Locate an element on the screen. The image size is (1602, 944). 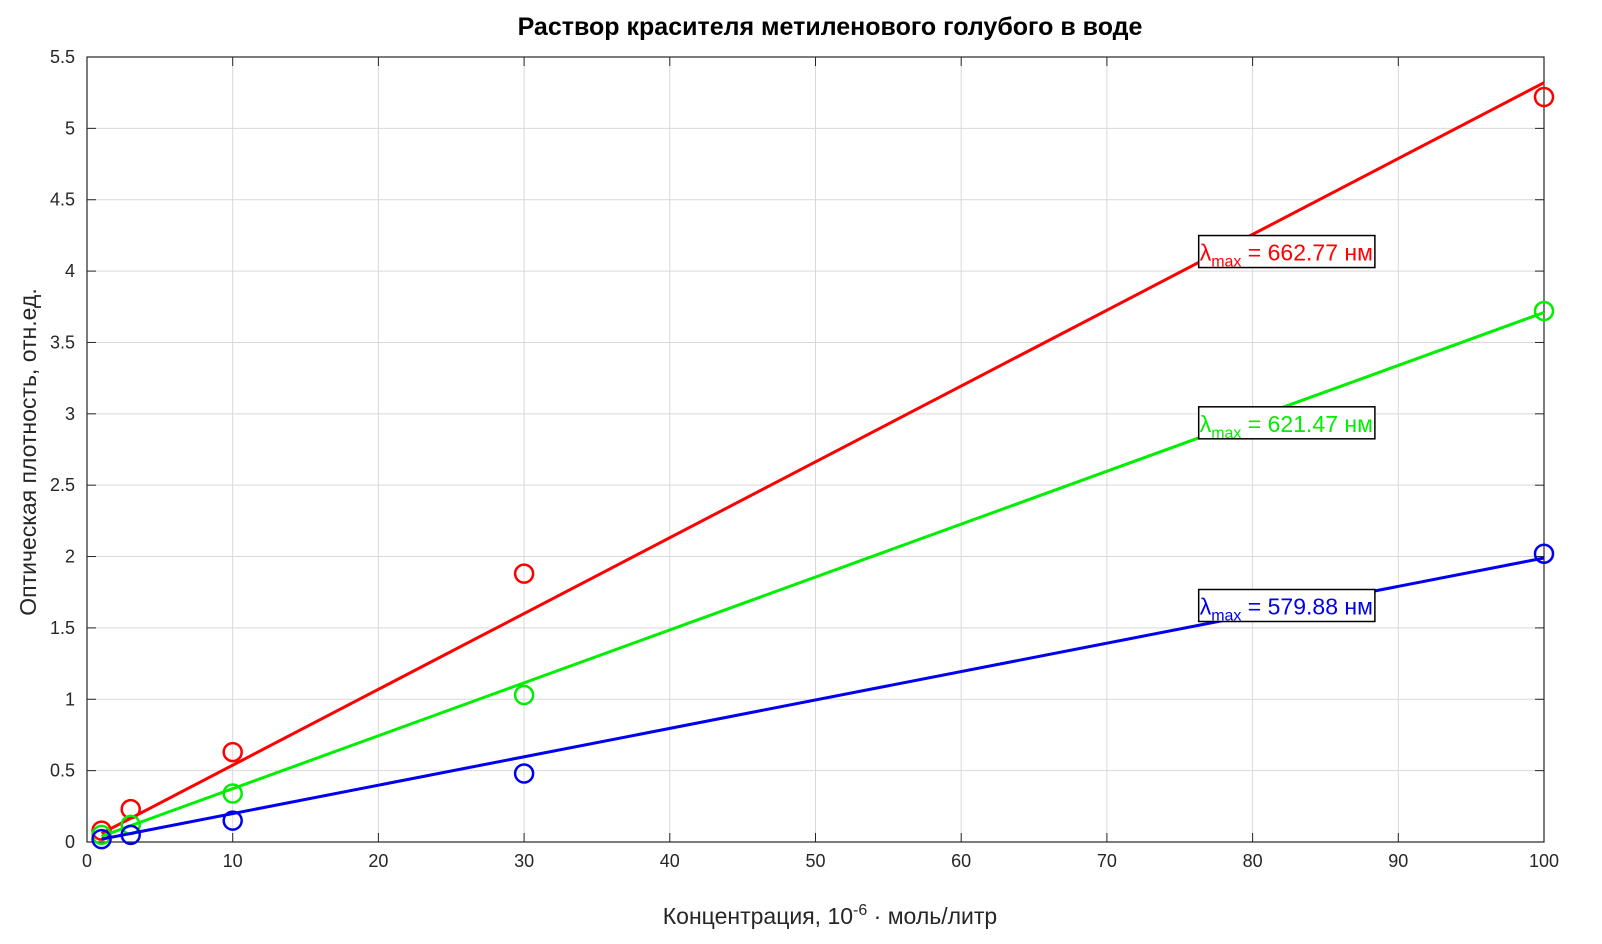
wavelength-value: = 579.88 нм is located at coordinates (1306, 607).